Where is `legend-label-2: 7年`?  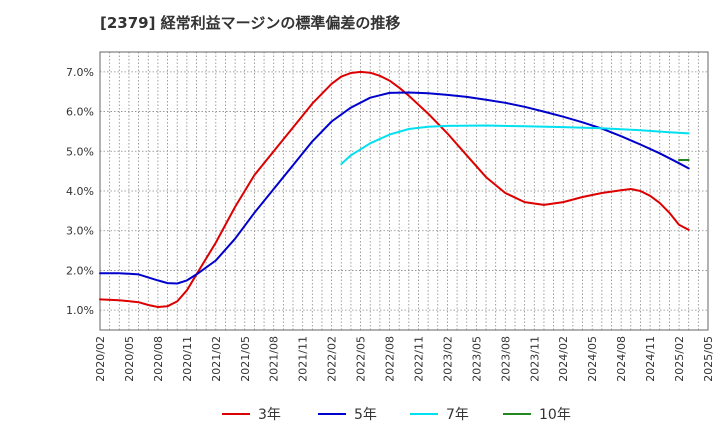 legend-label-2: 7年 is located at coordinates (457, 415).